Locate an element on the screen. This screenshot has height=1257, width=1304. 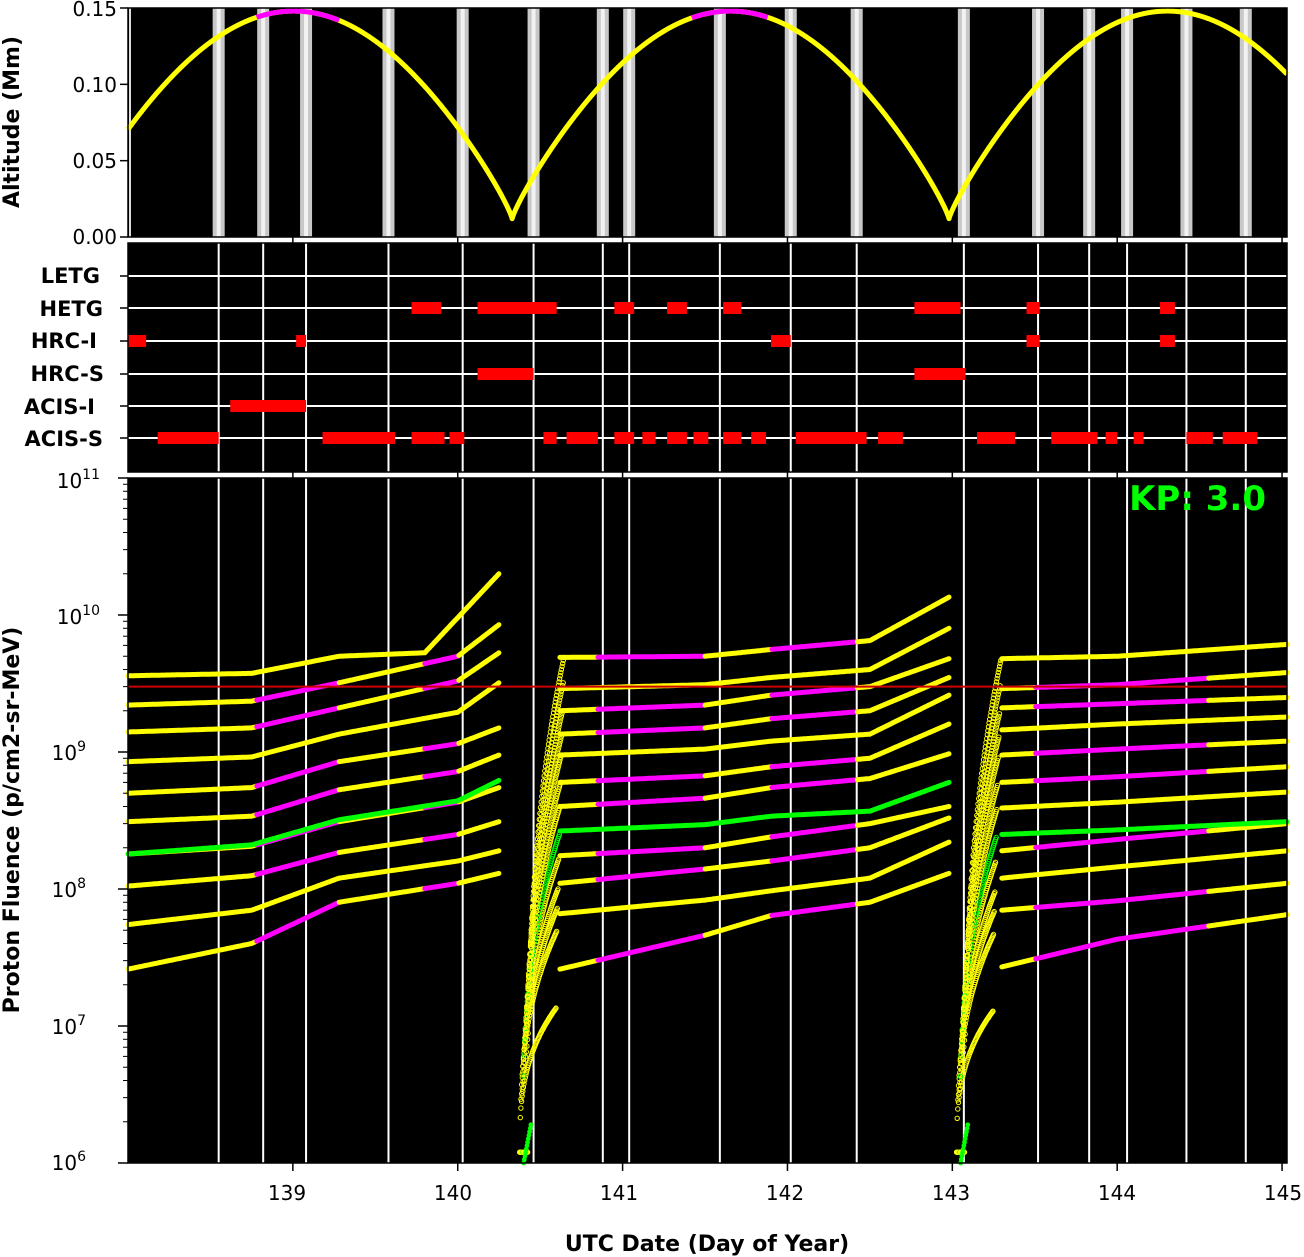
tick-exponent: 11 is located at coordinates (91, 475).